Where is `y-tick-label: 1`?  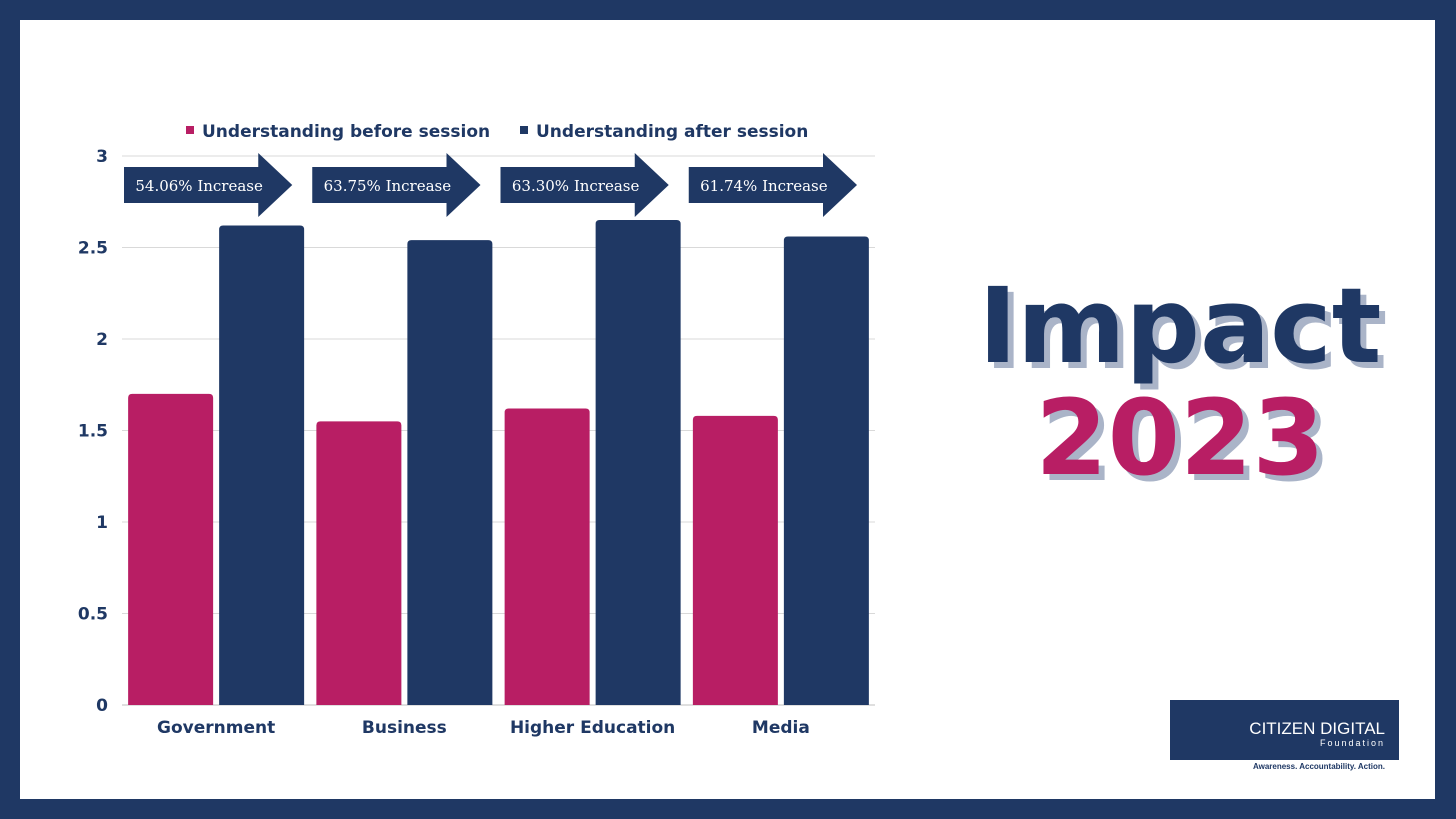
y-tick-label: 1 is located at coordinates (102, 523).